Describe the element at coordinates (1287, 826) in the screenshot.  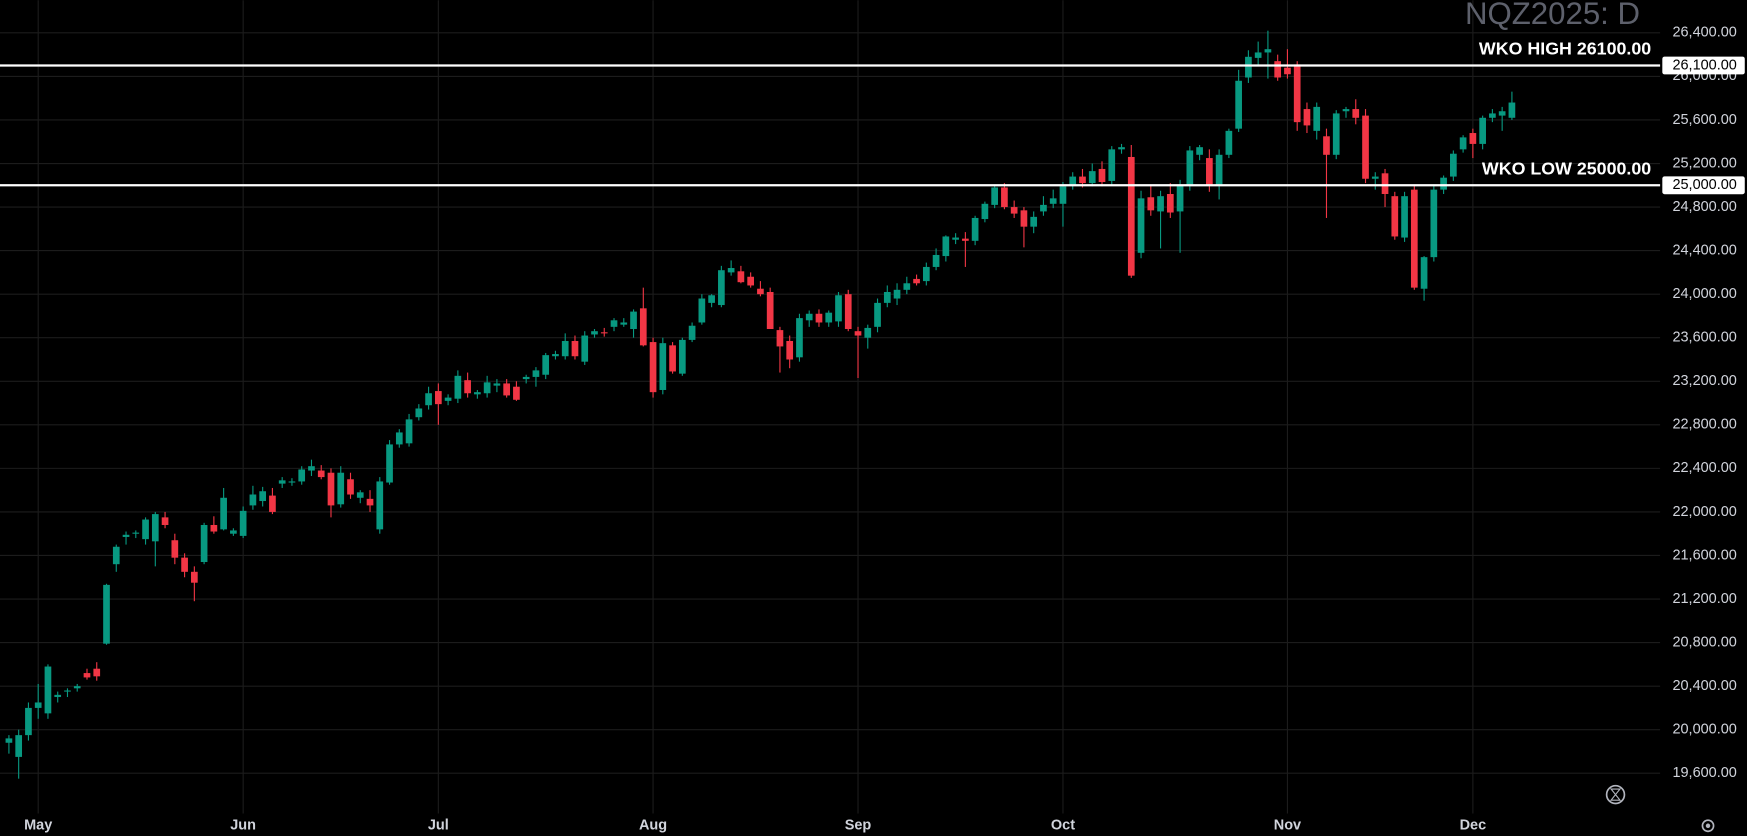
I see `x-tick-label: Nov` at that location.